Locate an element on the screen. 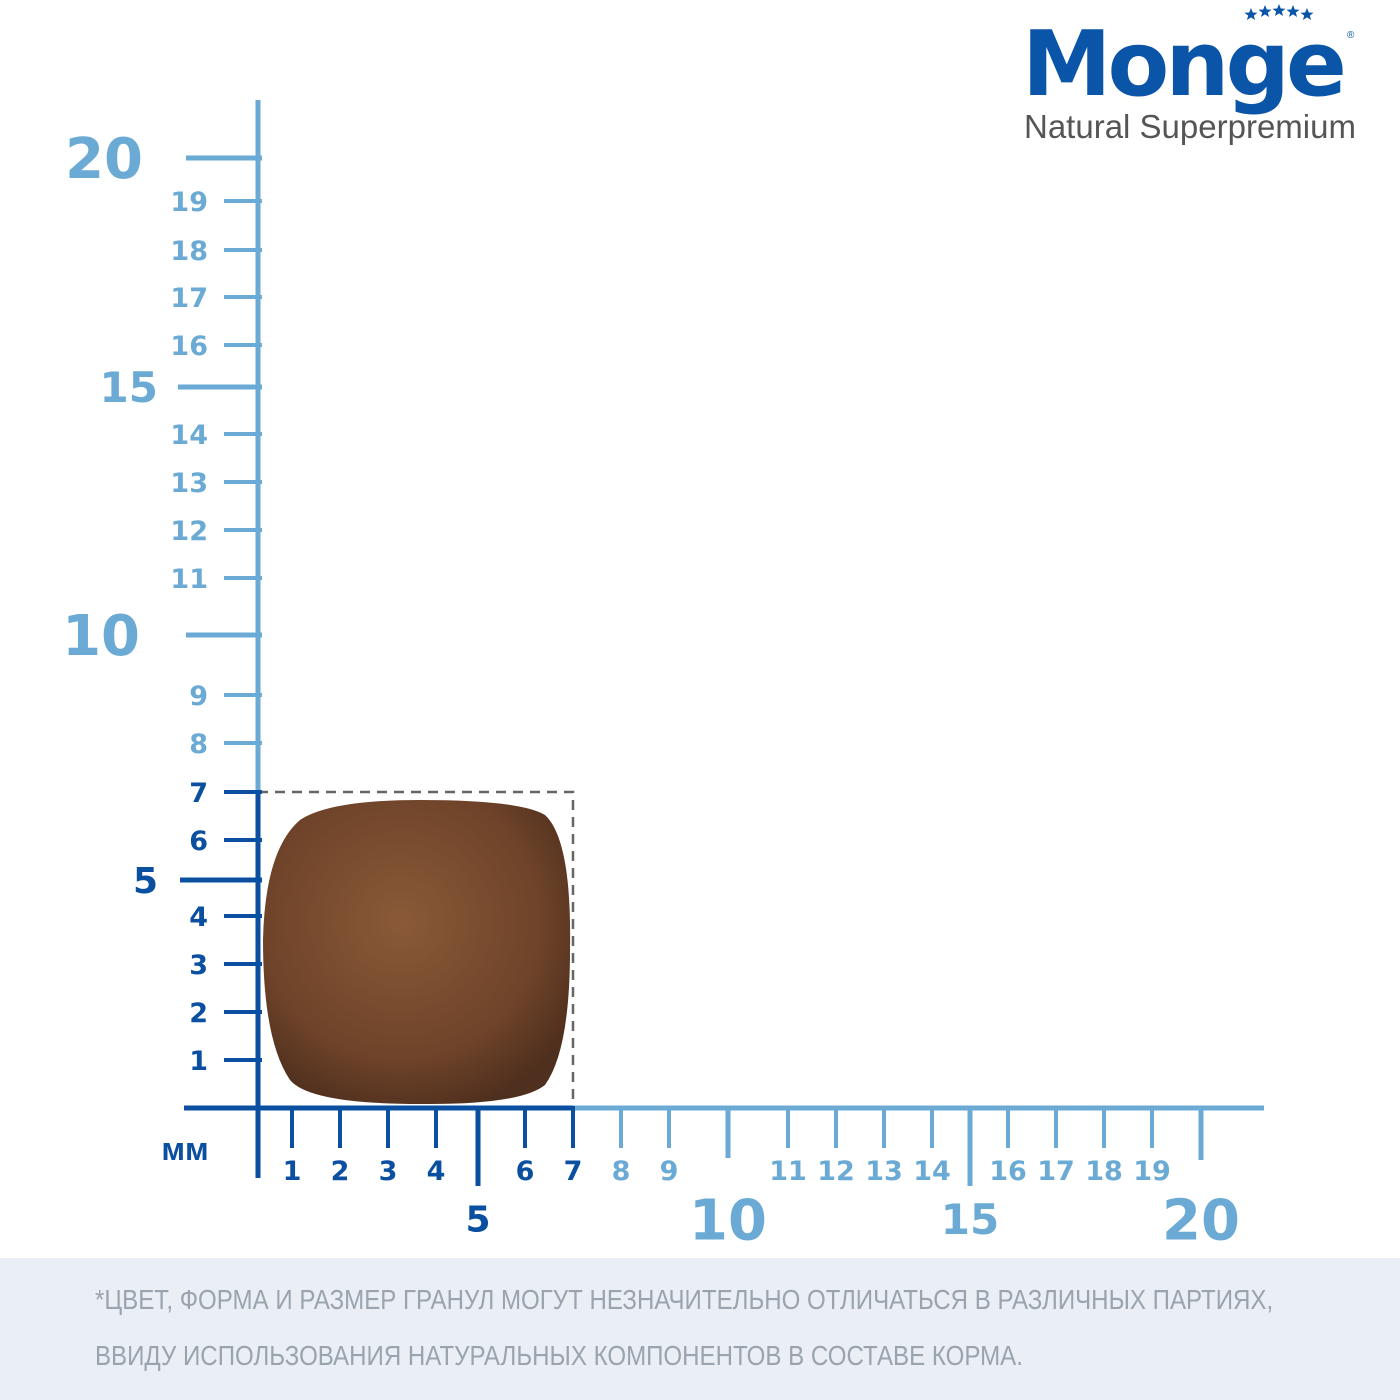 The image size is (1400, 1400). vertical-label-12: 12 is located at coordinates (189, 531).